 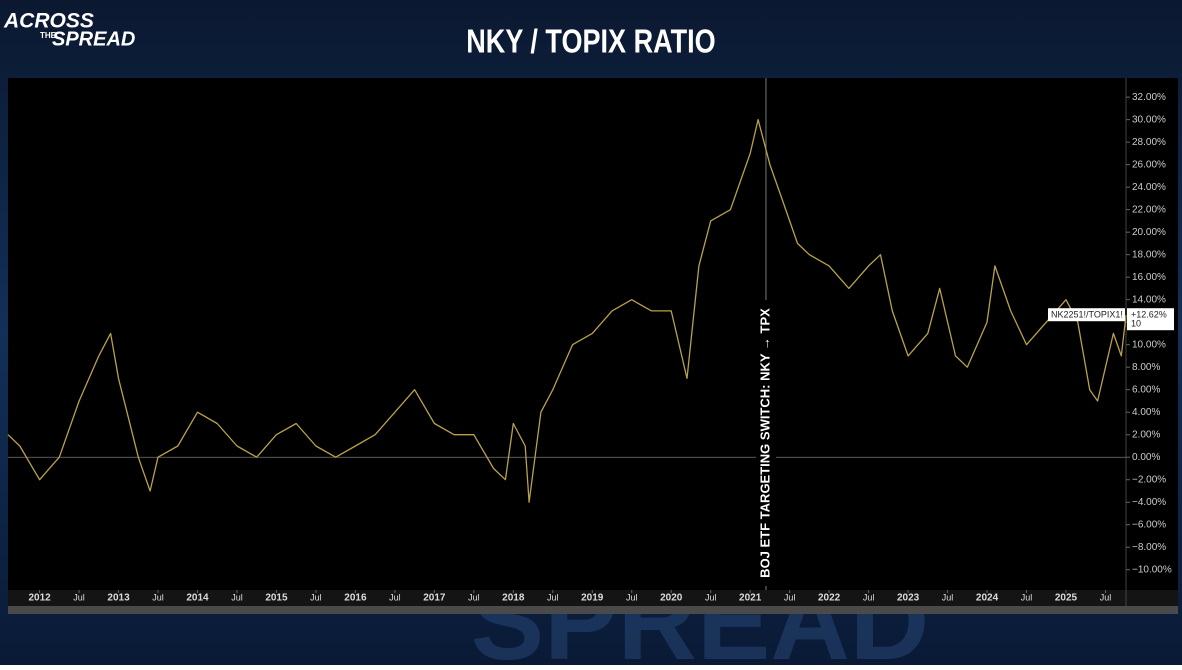 I want to click on scrollbar, so click(x=593, y=610).